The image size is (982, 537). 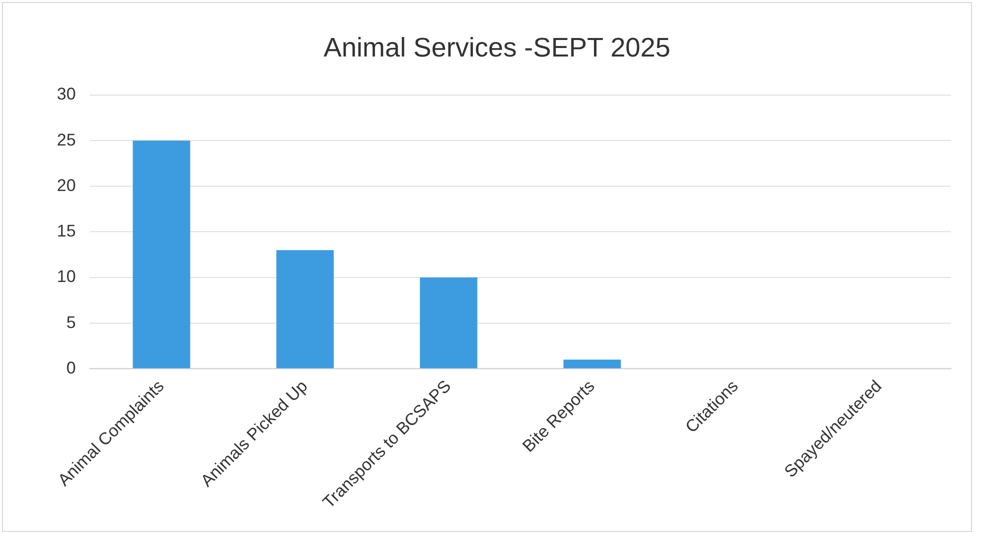 I want to click on y-tick-label: 20, so click(x=66, y=185).